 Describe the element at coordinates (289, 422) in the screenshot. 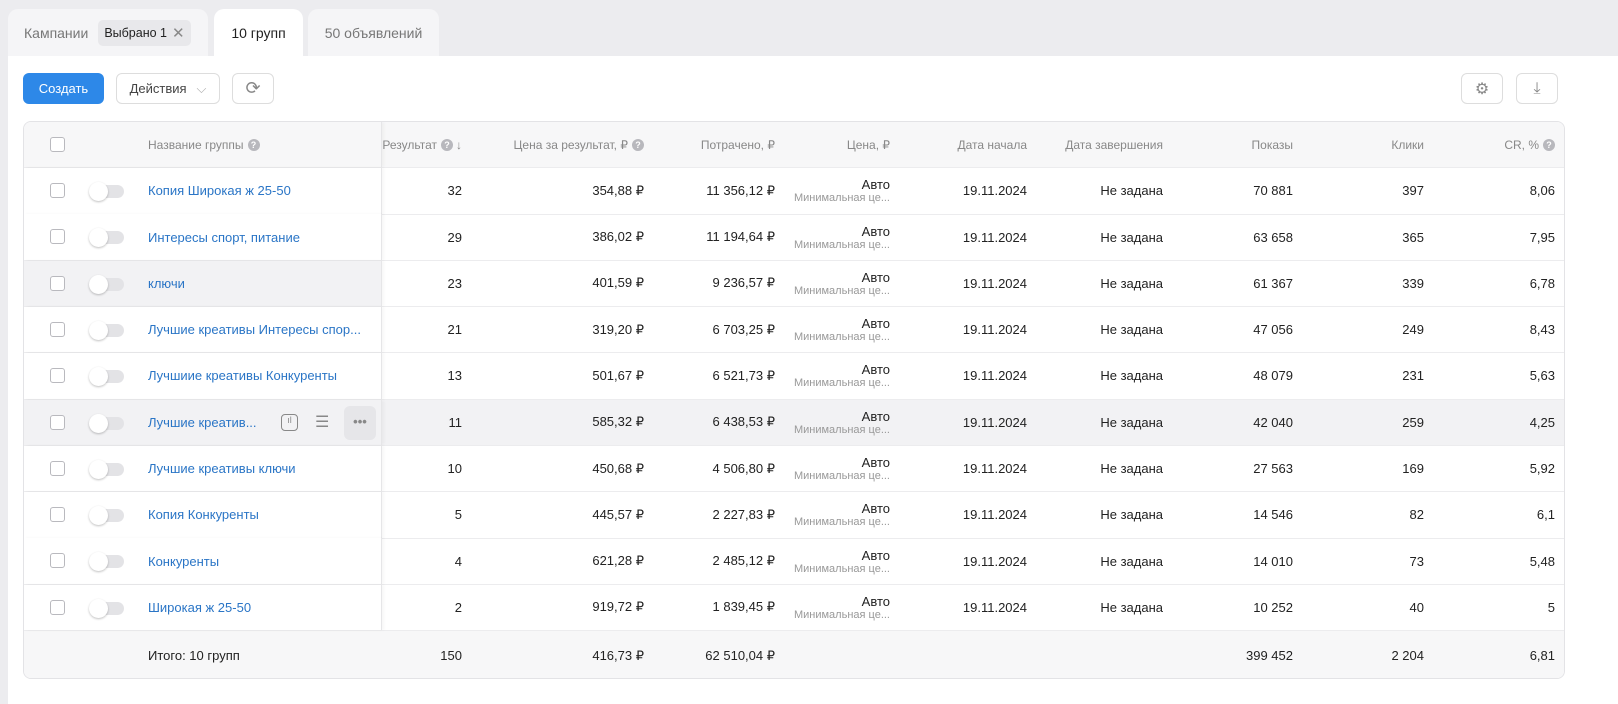

I see `stats-icon: ıl` at that location.